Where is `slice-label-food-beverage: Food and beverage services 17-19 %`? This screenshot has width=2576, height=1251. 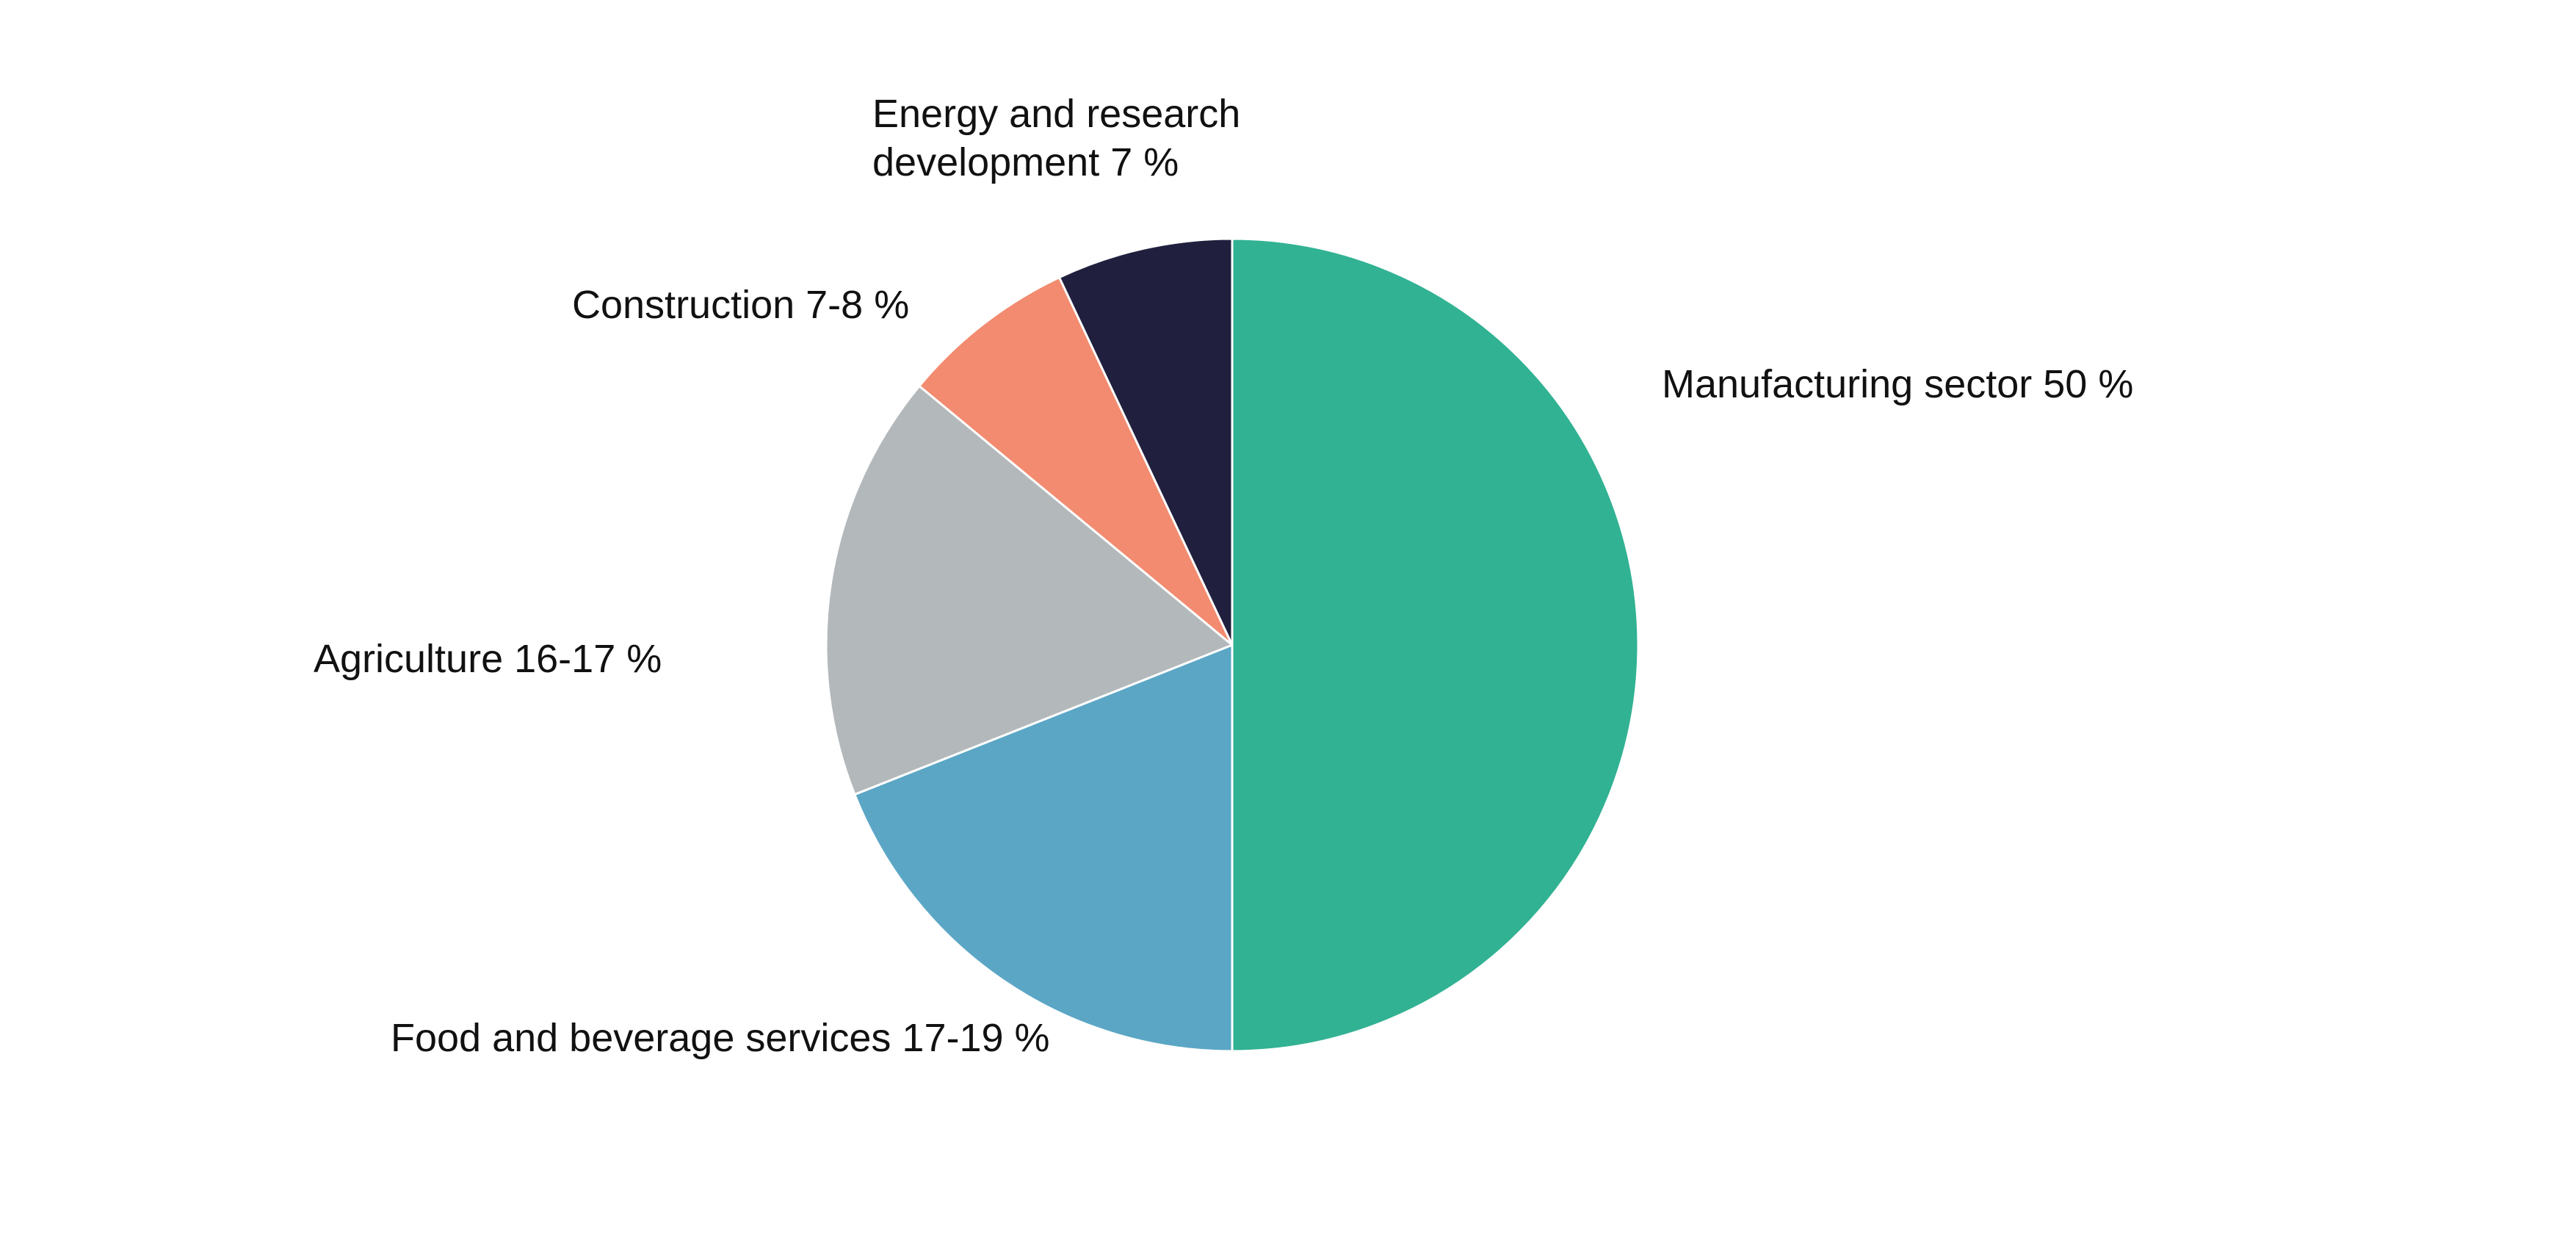 slice-label-food-beverage: Food and beverage services 17-19 % is located at coordinates (720, 1038).